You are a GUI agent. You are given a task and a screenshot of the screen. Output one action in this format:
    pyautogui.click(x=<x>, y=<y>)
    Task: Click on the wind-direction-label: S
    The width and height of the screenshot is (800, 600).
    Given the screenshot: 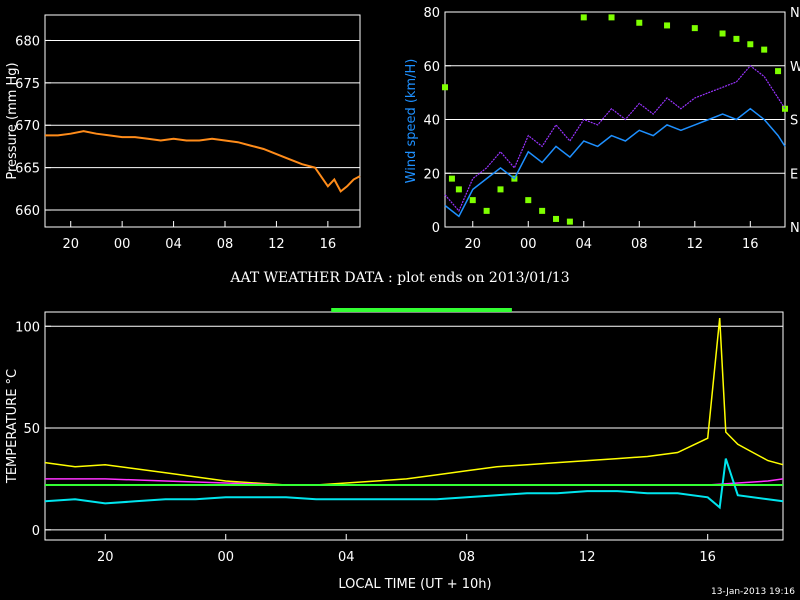 What is the action you would take?
    pyautogui.click(x=794, y=121)
    